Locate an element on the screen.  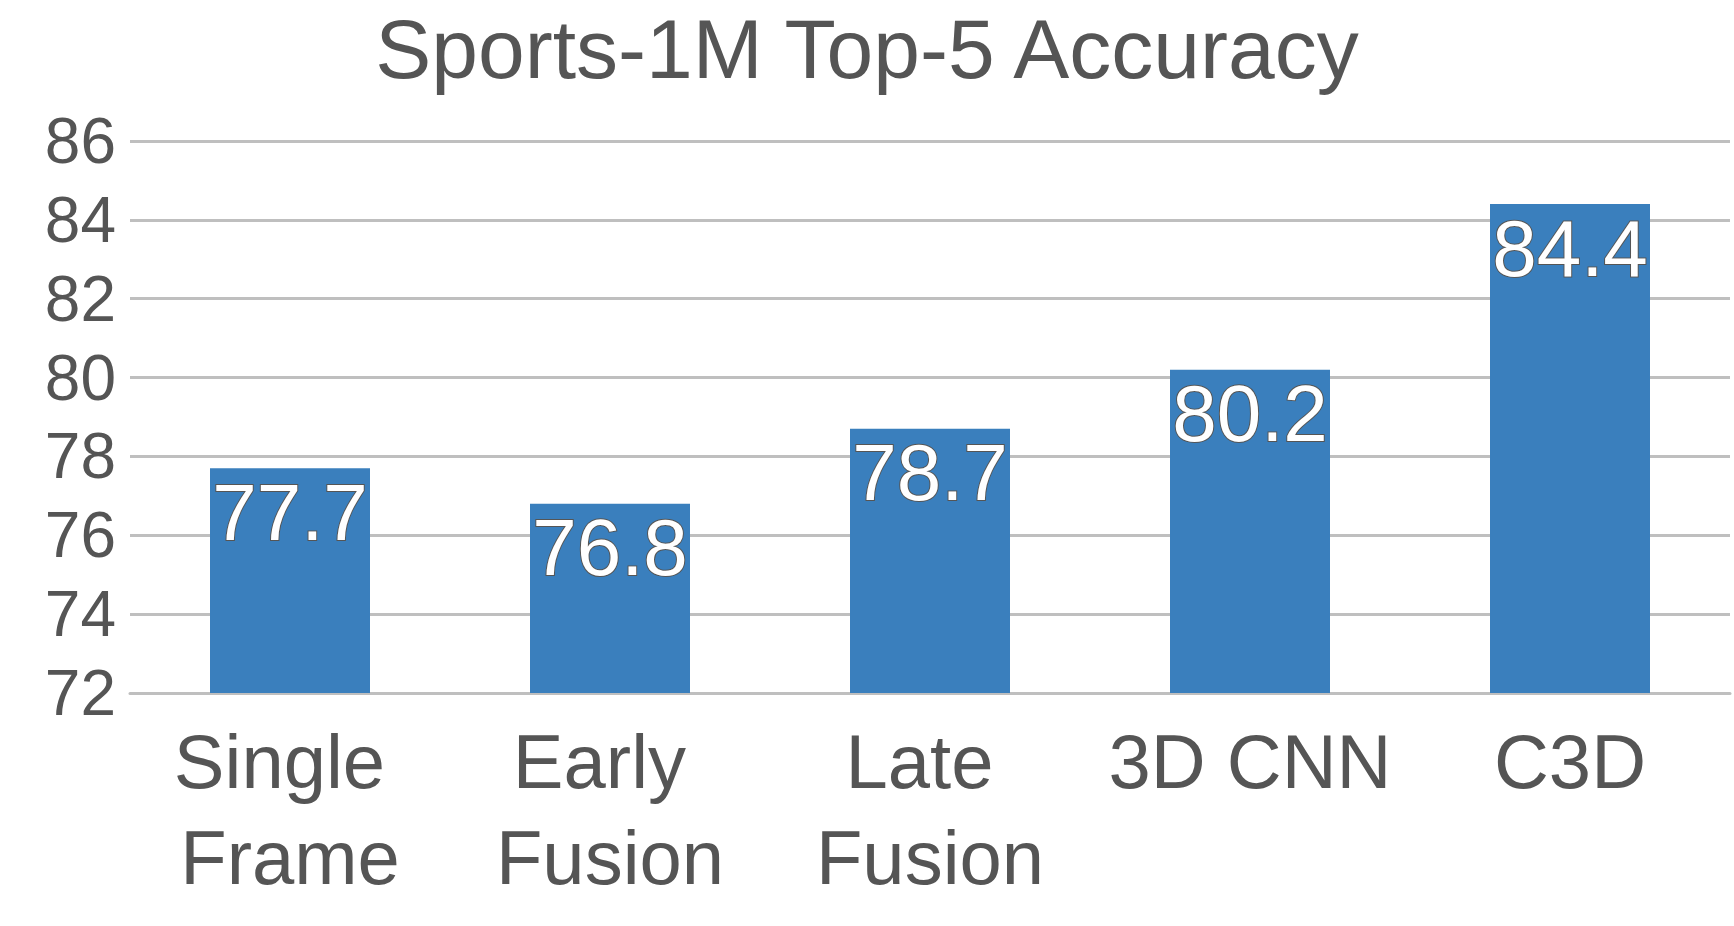
y-tick-label: 84 is located at coordinates (80, 219).